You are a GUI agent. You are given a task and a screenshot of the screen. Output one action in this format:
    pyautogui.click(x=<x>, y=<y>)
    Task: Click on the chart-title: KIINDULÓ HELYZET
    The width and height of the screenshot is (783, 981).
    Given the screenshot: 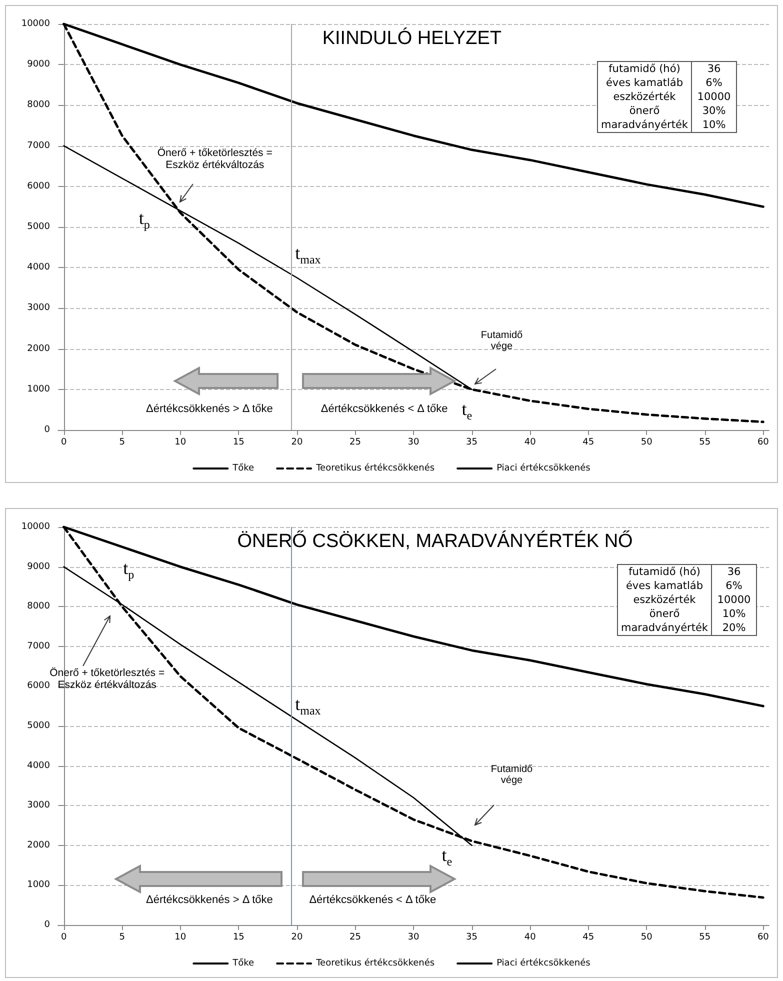 What is the action you would take?
    pyautogui.click(x=412, y=38)
    